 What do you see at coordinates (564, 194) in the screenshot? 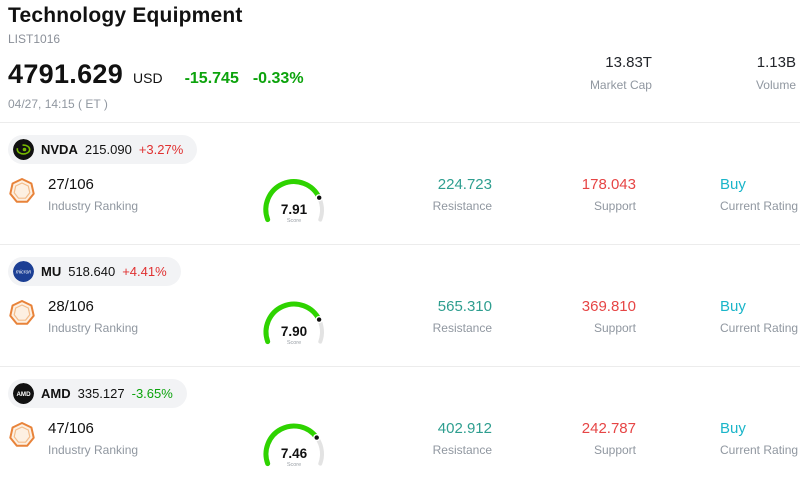
I see `support-block: 178.043 Support` at bounding box center [564, 194].